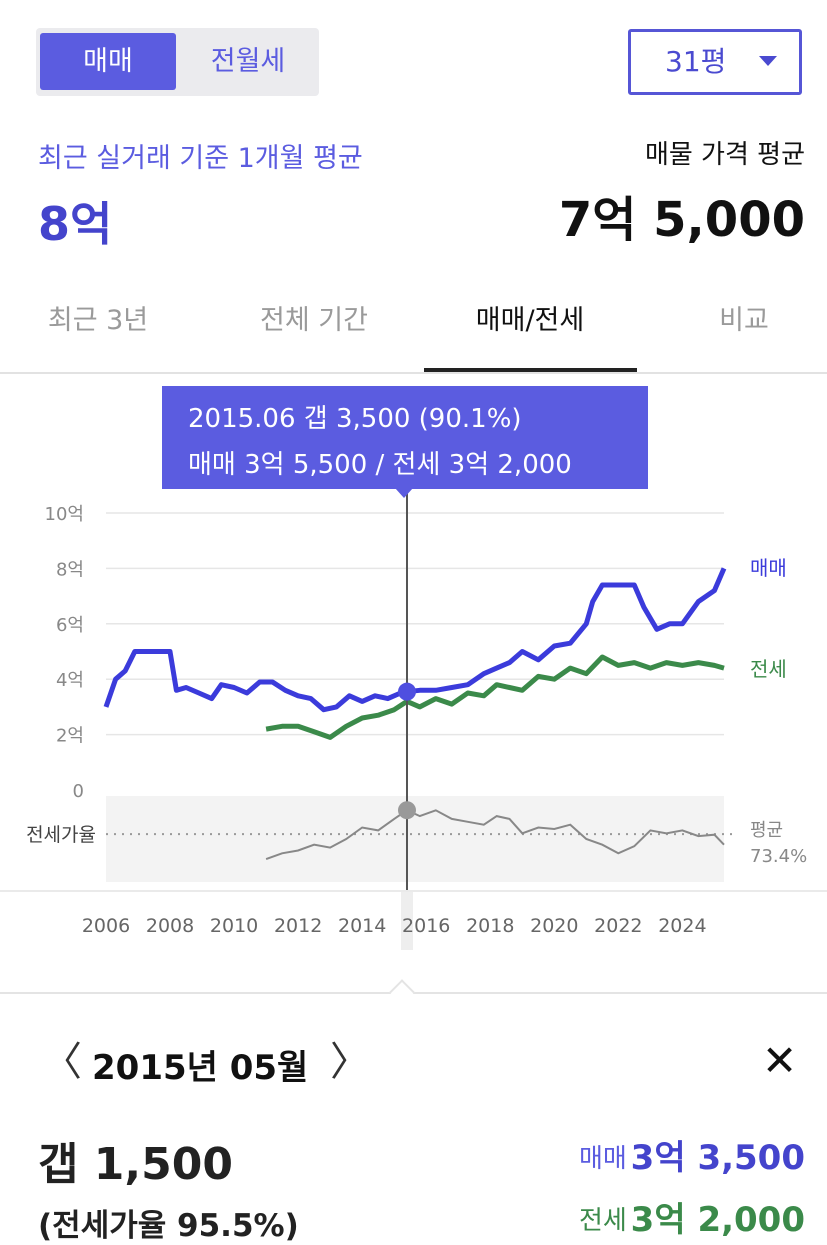  What do you see at coordinates (603, 1221) in the screenshot?
I see `detail-jeonse-label: 전세` at bounding box center [603, 1221].